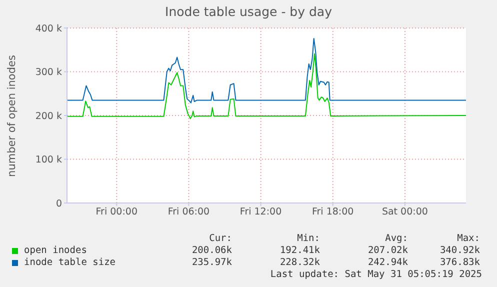 The image size is (497, 287). I want to click on x-tick-label: Sat 00:00, so click(405, 212).